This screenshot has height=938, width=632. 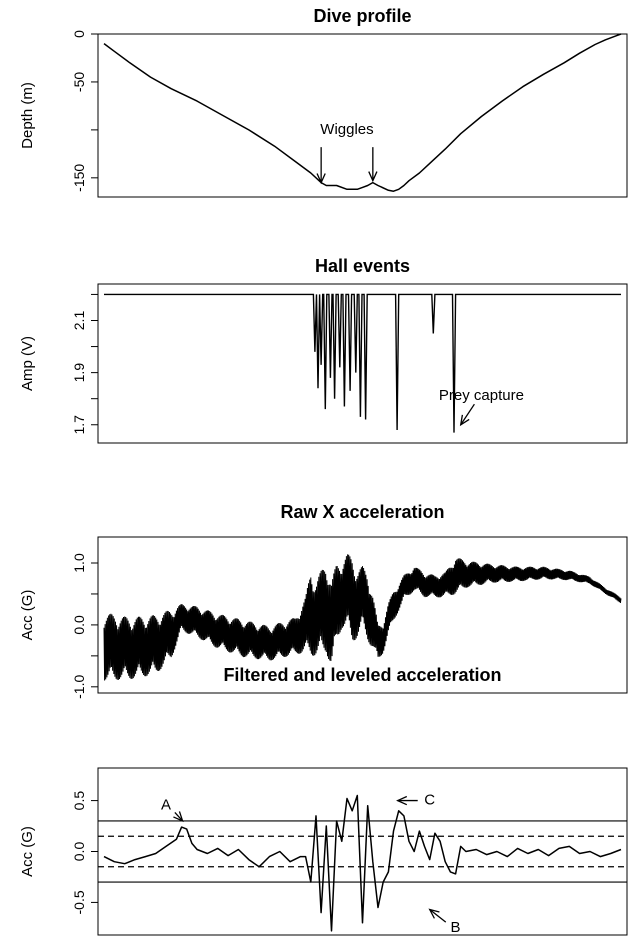 I want to click on chart-title: Hall events, so click(x=362, y=266).